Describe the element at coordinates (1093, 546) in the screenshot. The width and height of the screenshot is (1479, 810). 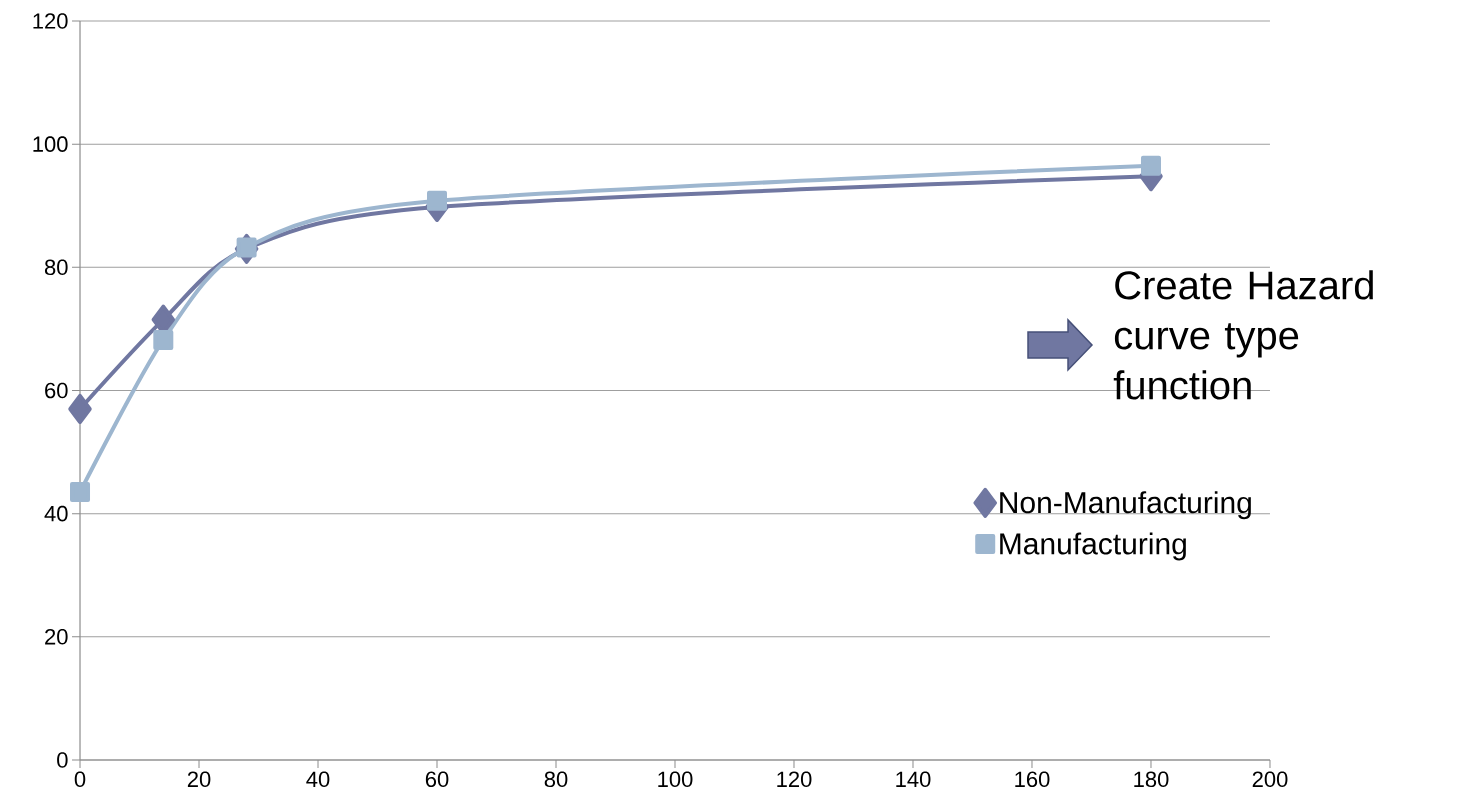
I see `legend-label: Manufacturing` at that location.